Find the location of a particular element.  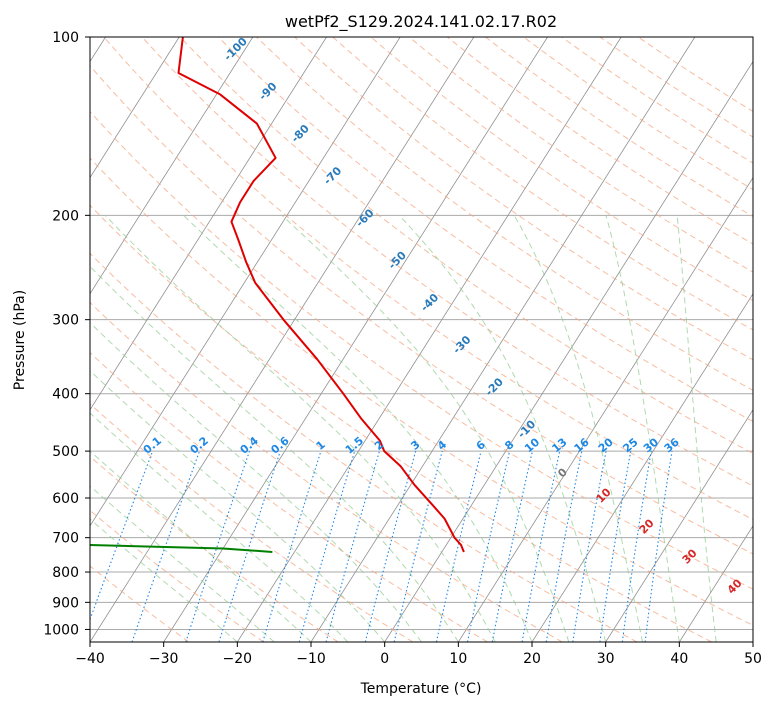

y-tick-label: 200 is located at coordinates (65, 216).